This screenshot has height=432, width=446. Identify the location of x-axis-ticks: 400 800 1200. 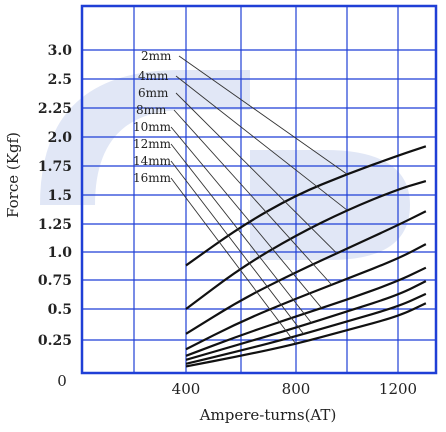
(294, 389).